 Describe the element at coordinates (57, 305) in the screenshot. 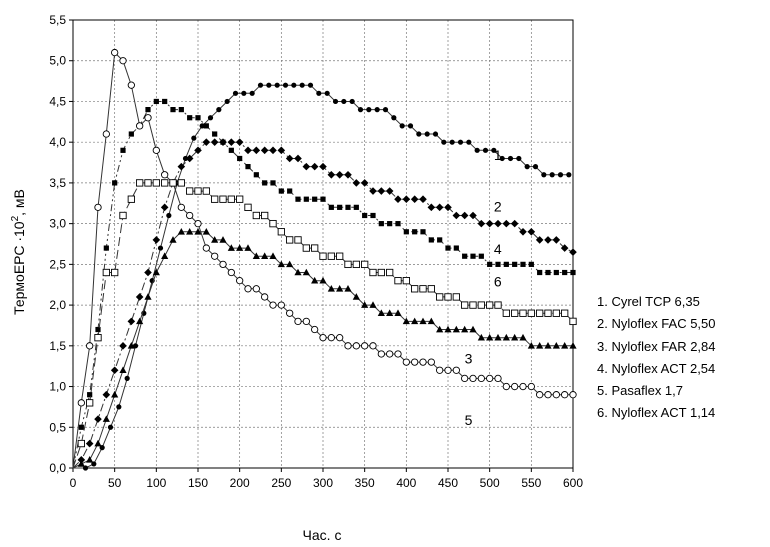

I see `y-tick-label: 2,0` at that location.